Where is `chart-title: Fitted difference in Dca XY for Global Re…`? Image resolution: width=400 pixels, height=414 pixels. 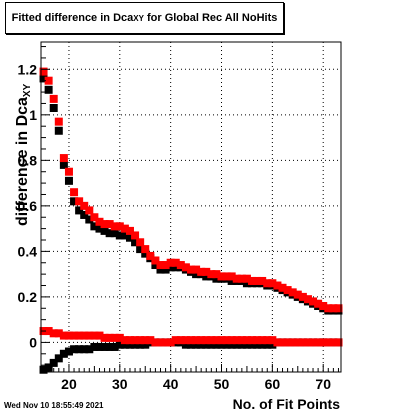
chart-title: Fitted difference in Dca XY for Global Re… is located at coordinates (144, 18).